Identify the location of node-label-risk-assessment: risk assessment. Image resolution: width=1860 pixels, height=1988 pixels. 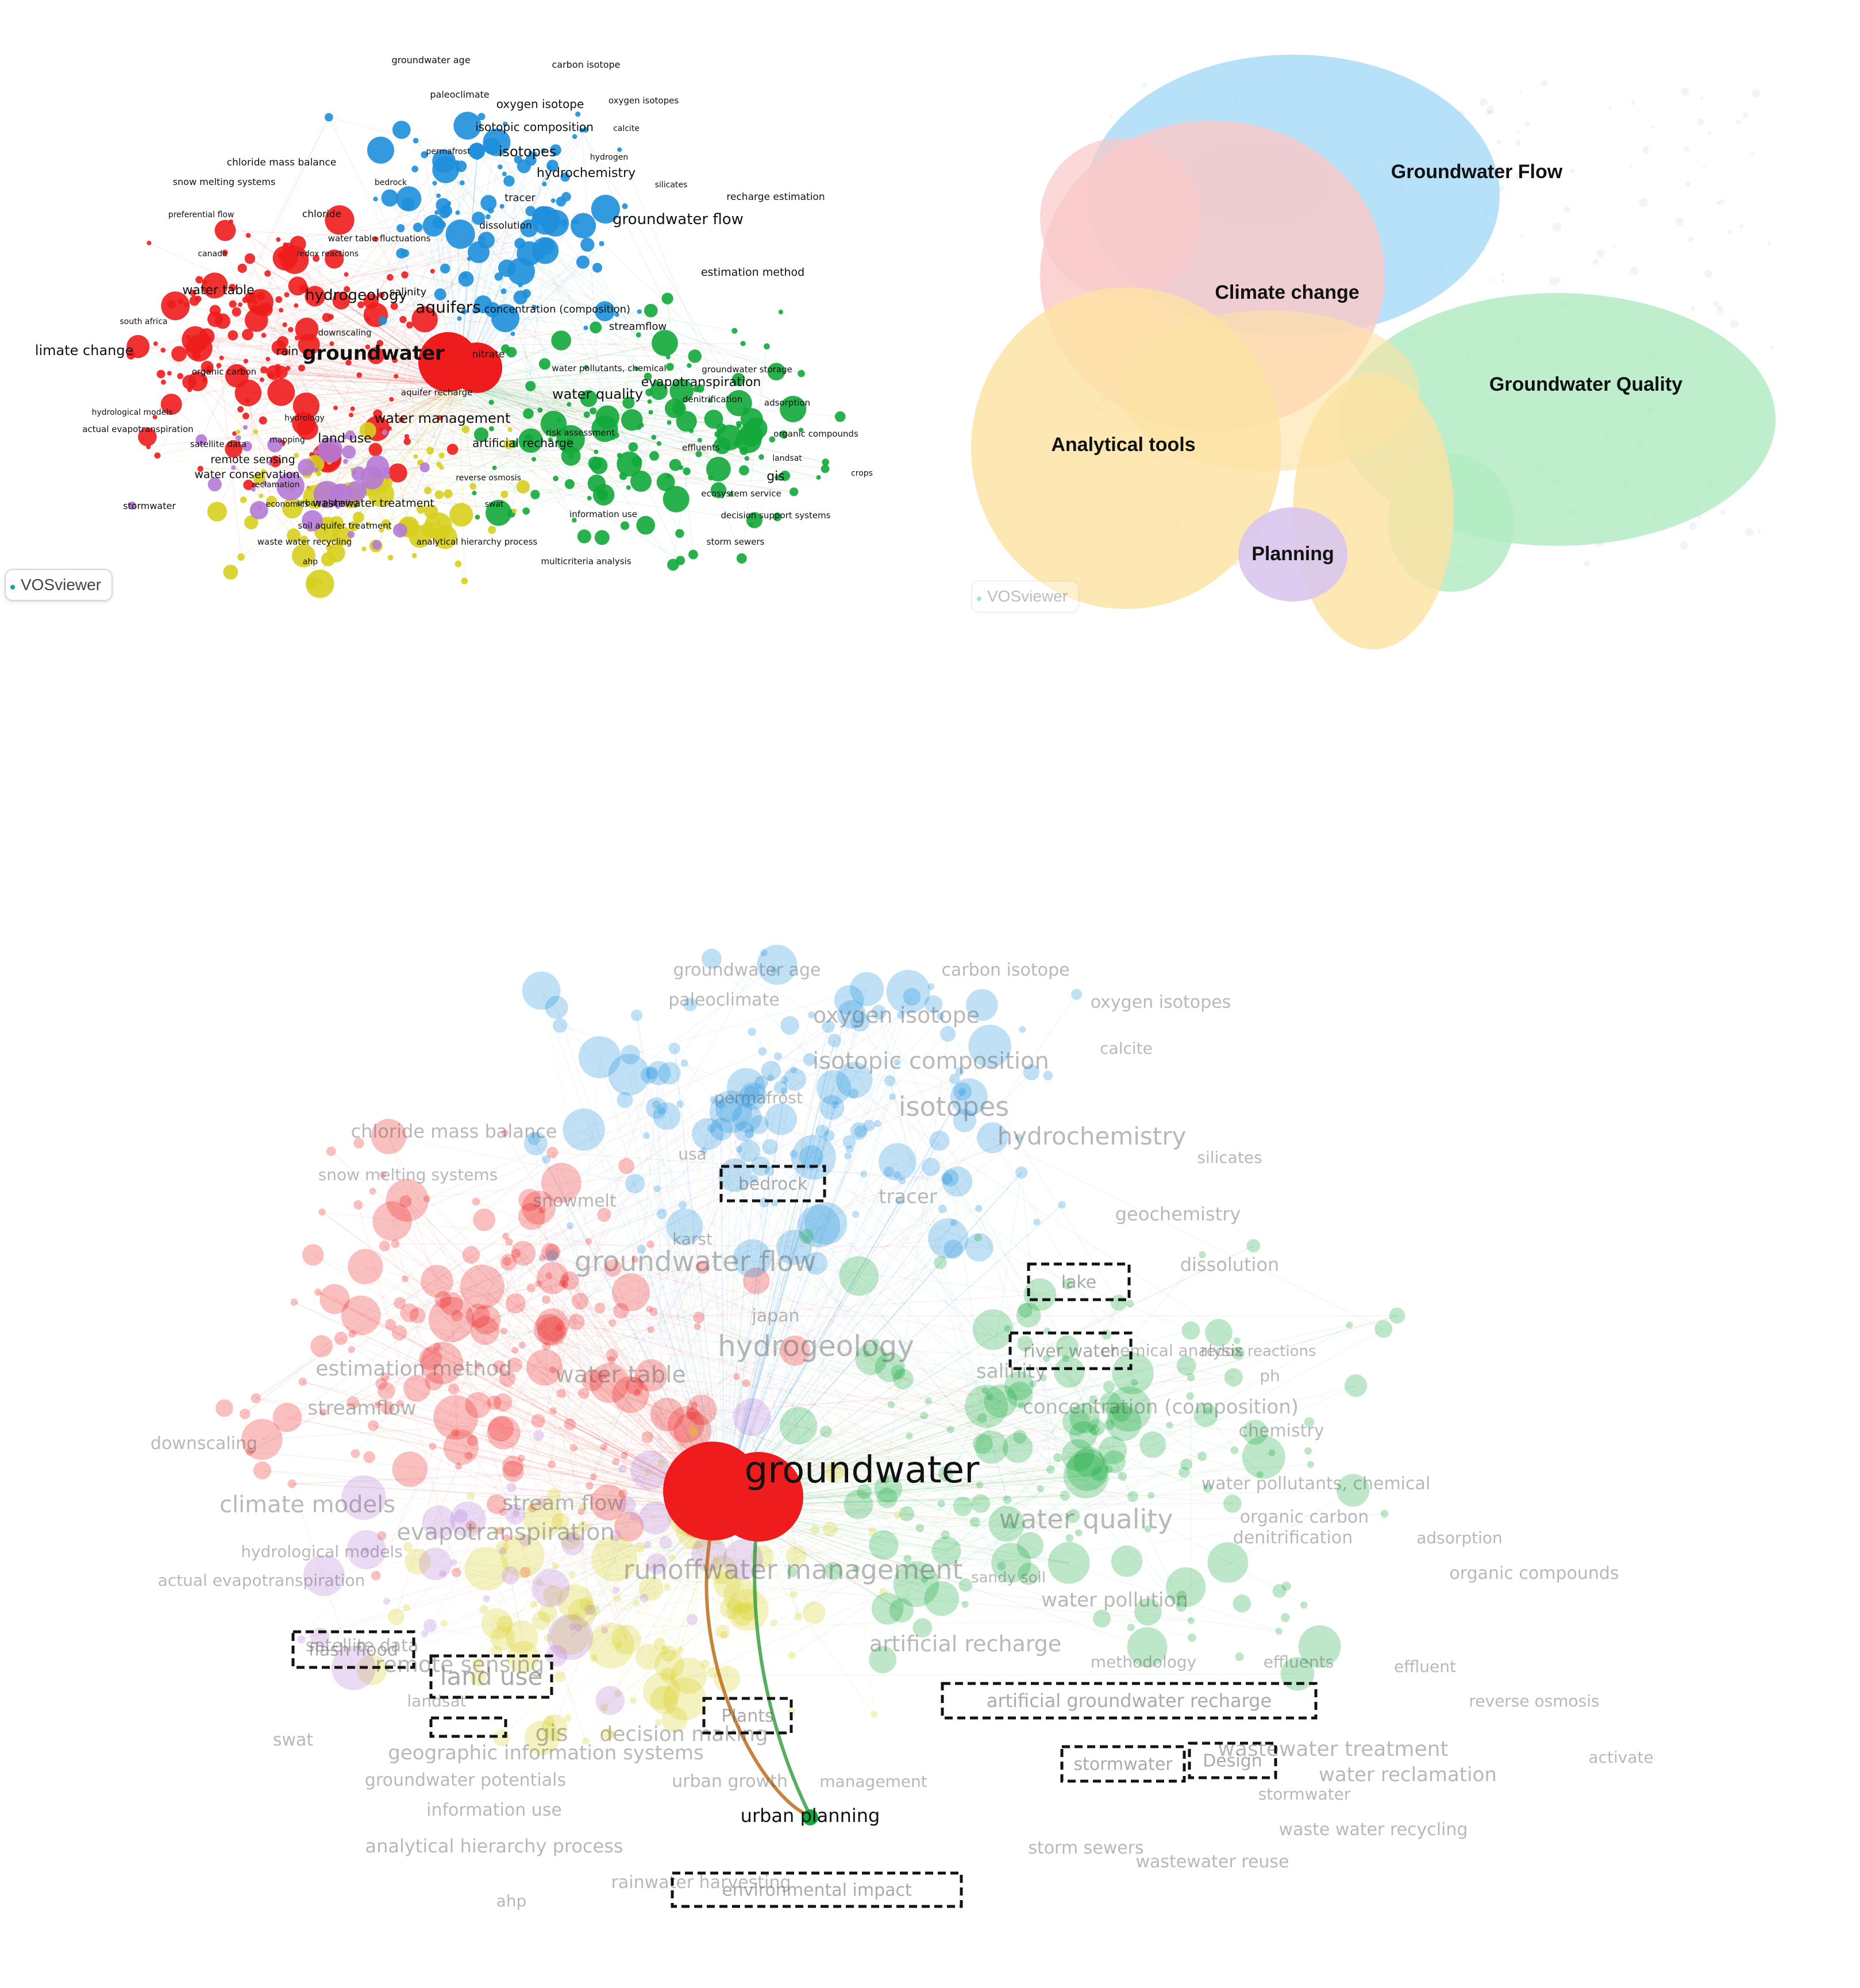
(580, 432).